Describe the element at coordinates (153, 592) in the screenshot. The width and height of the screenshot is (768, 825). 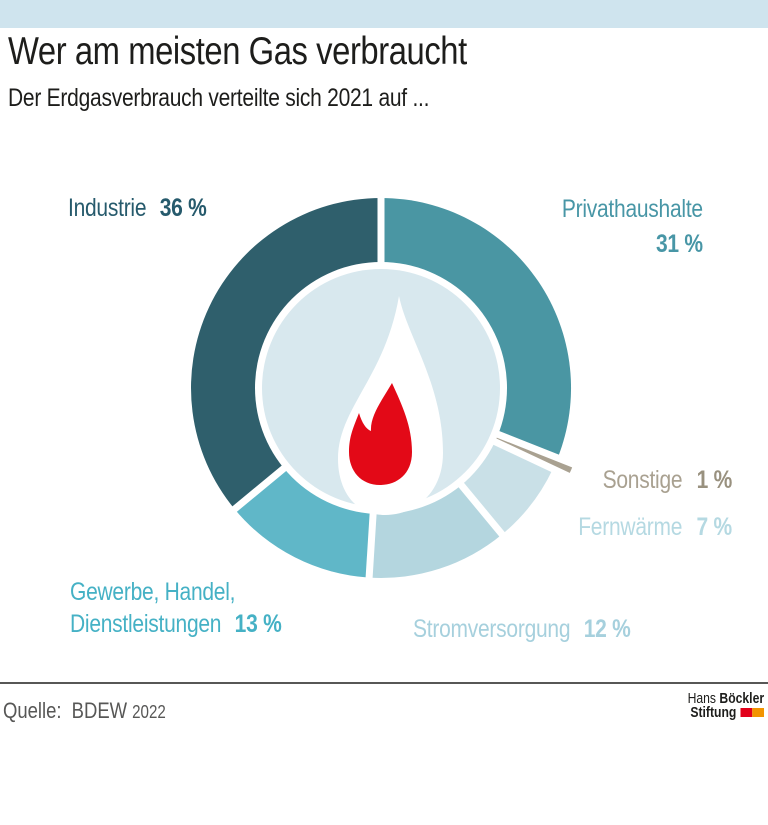
I see `label-gewerbe-line1: Gewerbe, Handel,` at that location.